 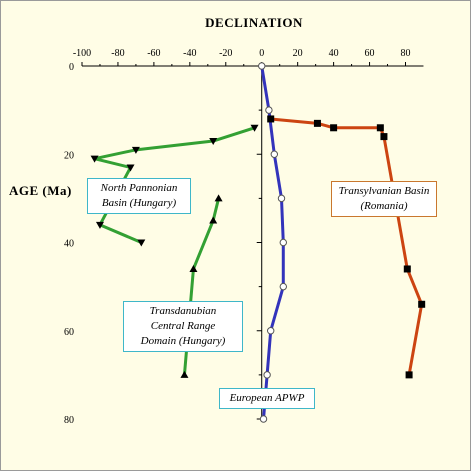 What do you see at coordinates (139, 196) in the screenshot?
I see `north-pannonian-label: North Pannonian Basin (Hungary)` at bounding box center [139, 196].